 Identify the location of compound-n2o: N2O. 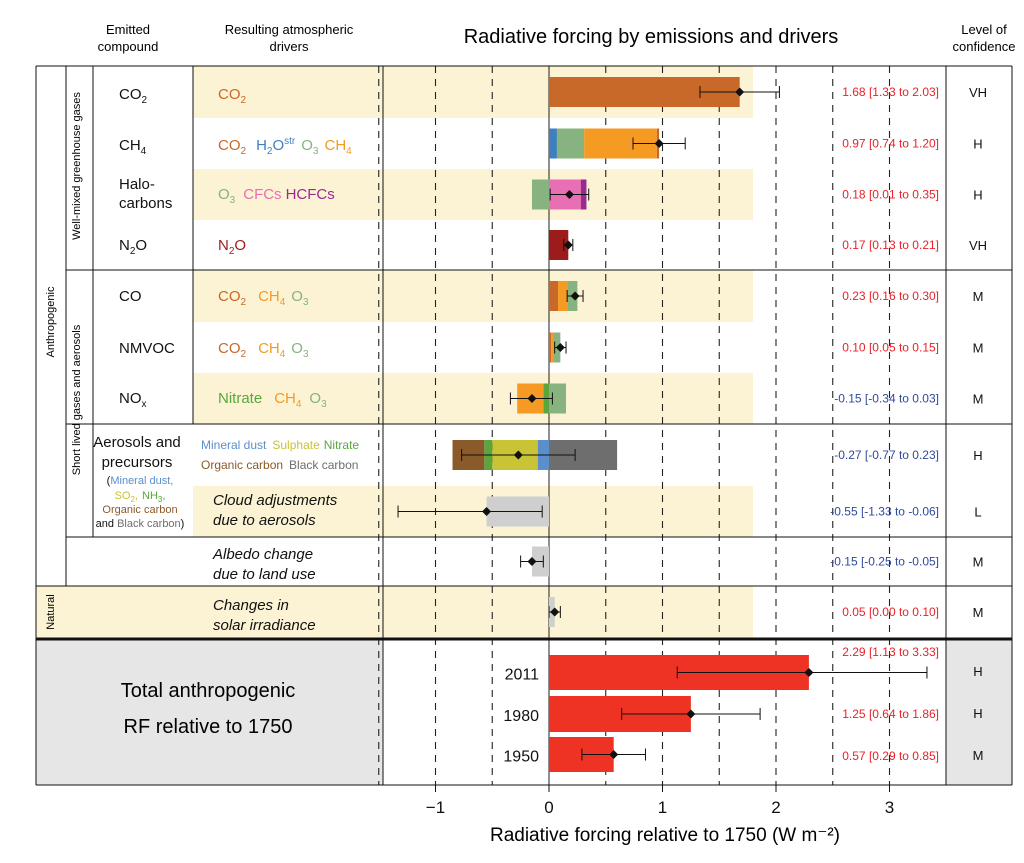
(133, 247).